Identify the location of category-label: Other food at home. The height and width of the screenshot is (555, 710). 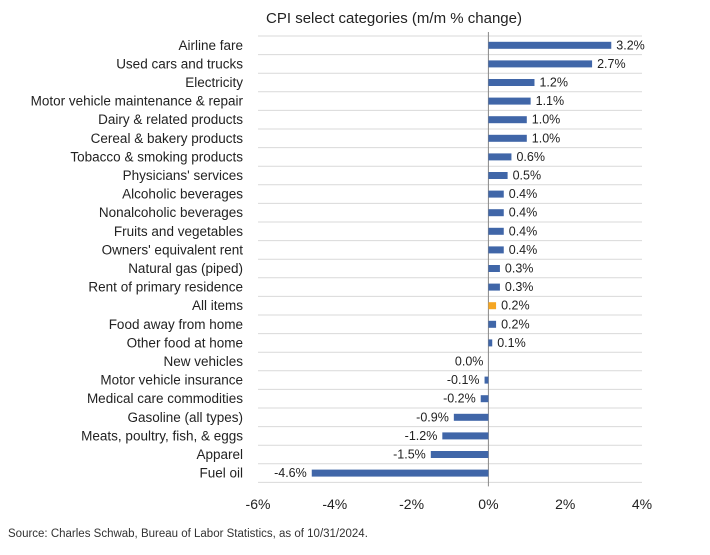
(185, 342).